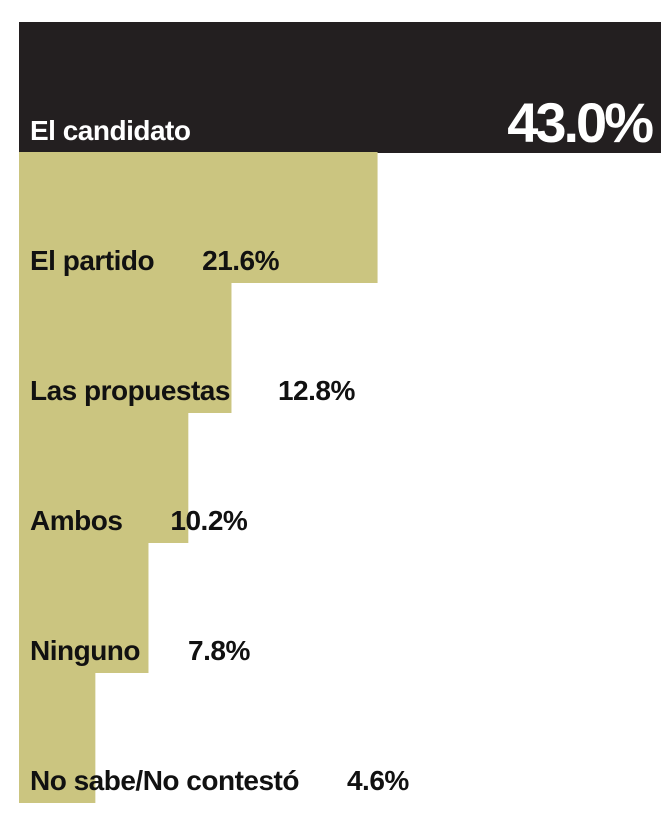  What do you see at coordinates (85, 650) in the screenshot?
I see `category-label: Ninguno` at bounding box center [85, 650].